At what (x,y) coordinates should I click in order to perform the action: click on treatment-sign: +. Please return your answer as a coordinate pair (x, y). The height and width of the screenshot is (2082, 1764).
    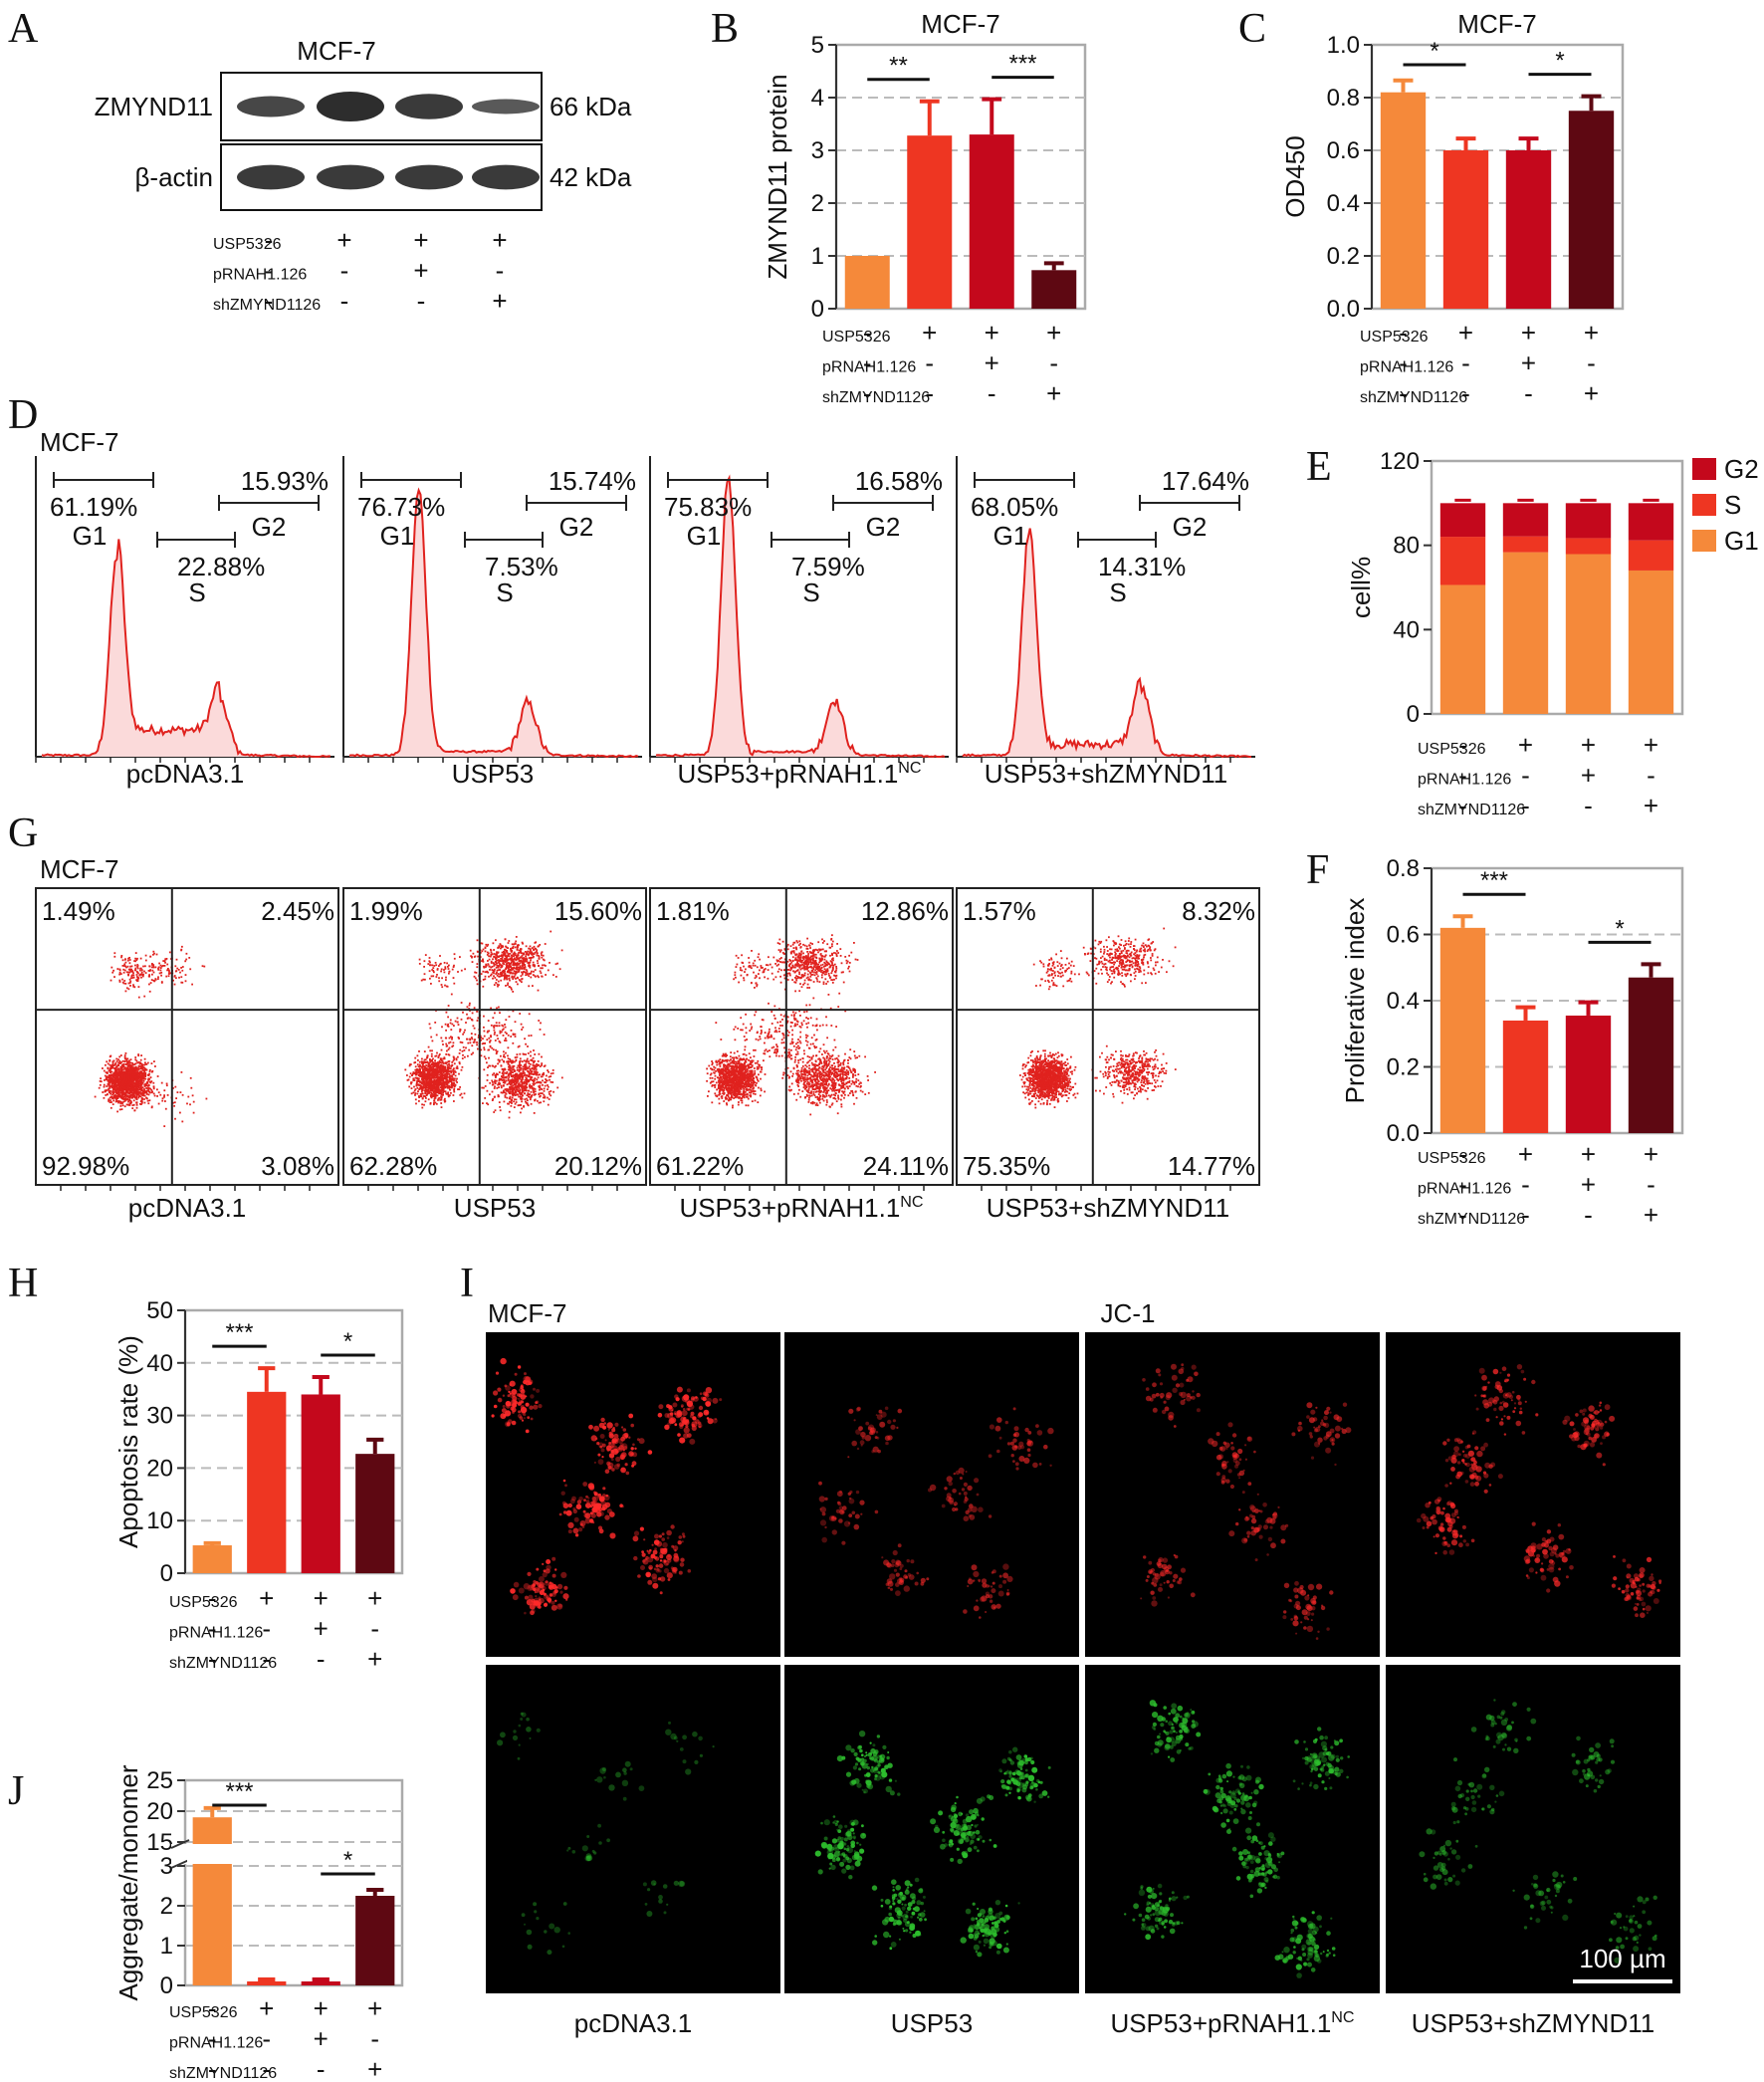
    Looking at the image, I should click on (420, 270).